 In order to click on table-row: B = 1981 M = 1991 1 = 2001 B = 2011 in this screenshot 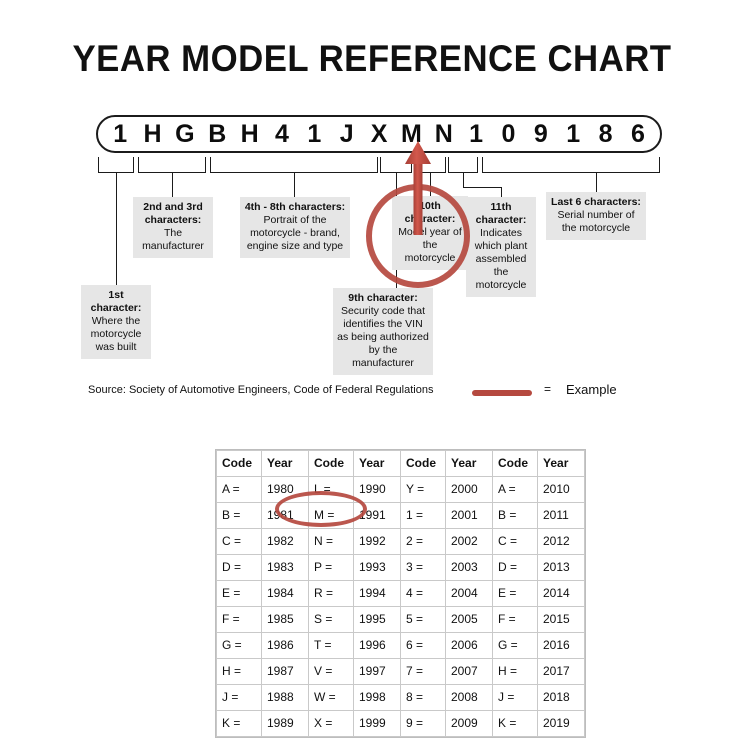, I will do `click(400, 515)`.